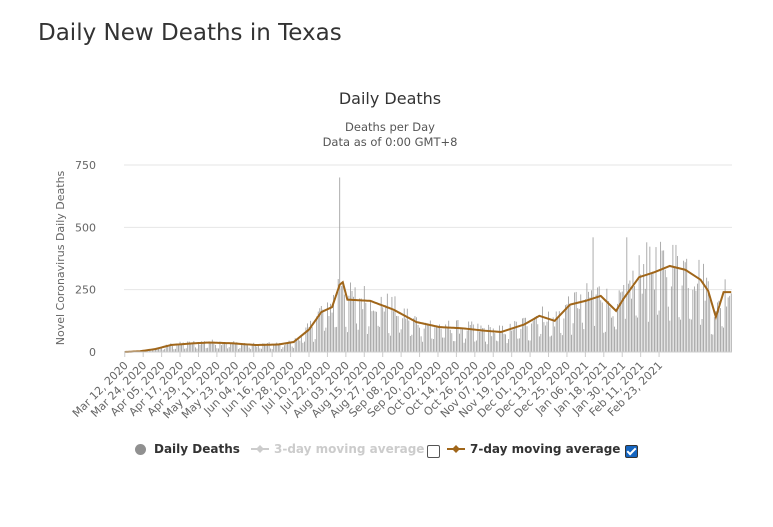  What do you see at coordinates (631, 451) in the screenshot?
I see `checkbox-7-day-average` at bounding box center [631, 451].